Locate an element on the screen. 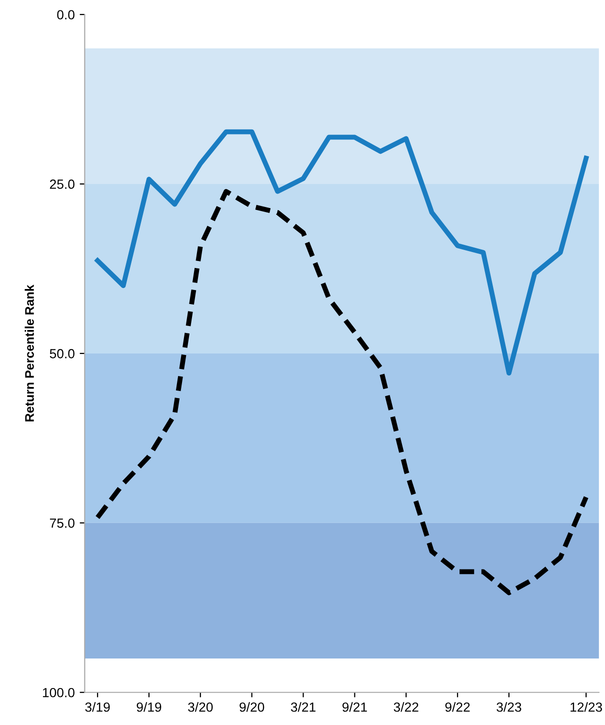 The width and height of the screenshot is (605, 725). x-tick-label: 3/22 is located at coordinates (406, 707).